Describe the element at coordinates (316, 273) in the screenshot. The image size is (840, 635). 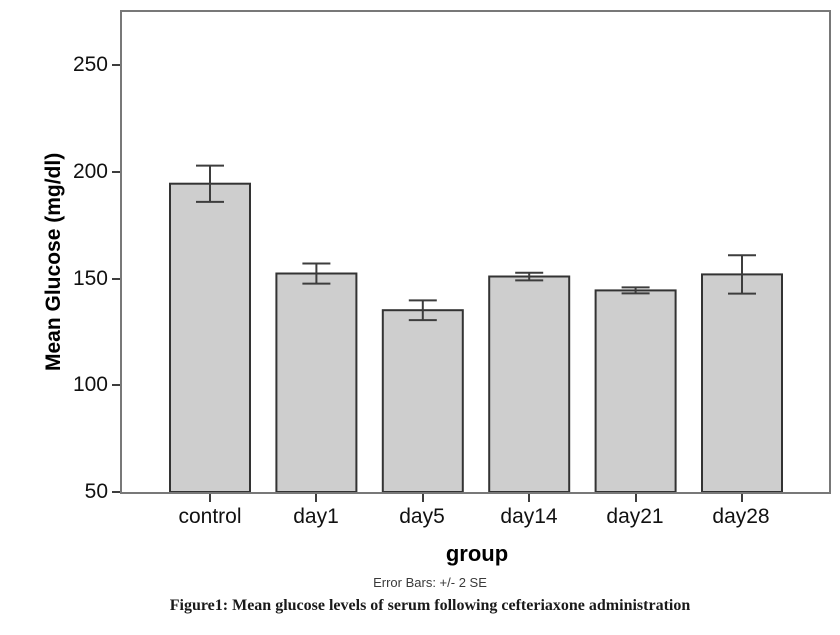
I see `error-bar-day1` at that location.